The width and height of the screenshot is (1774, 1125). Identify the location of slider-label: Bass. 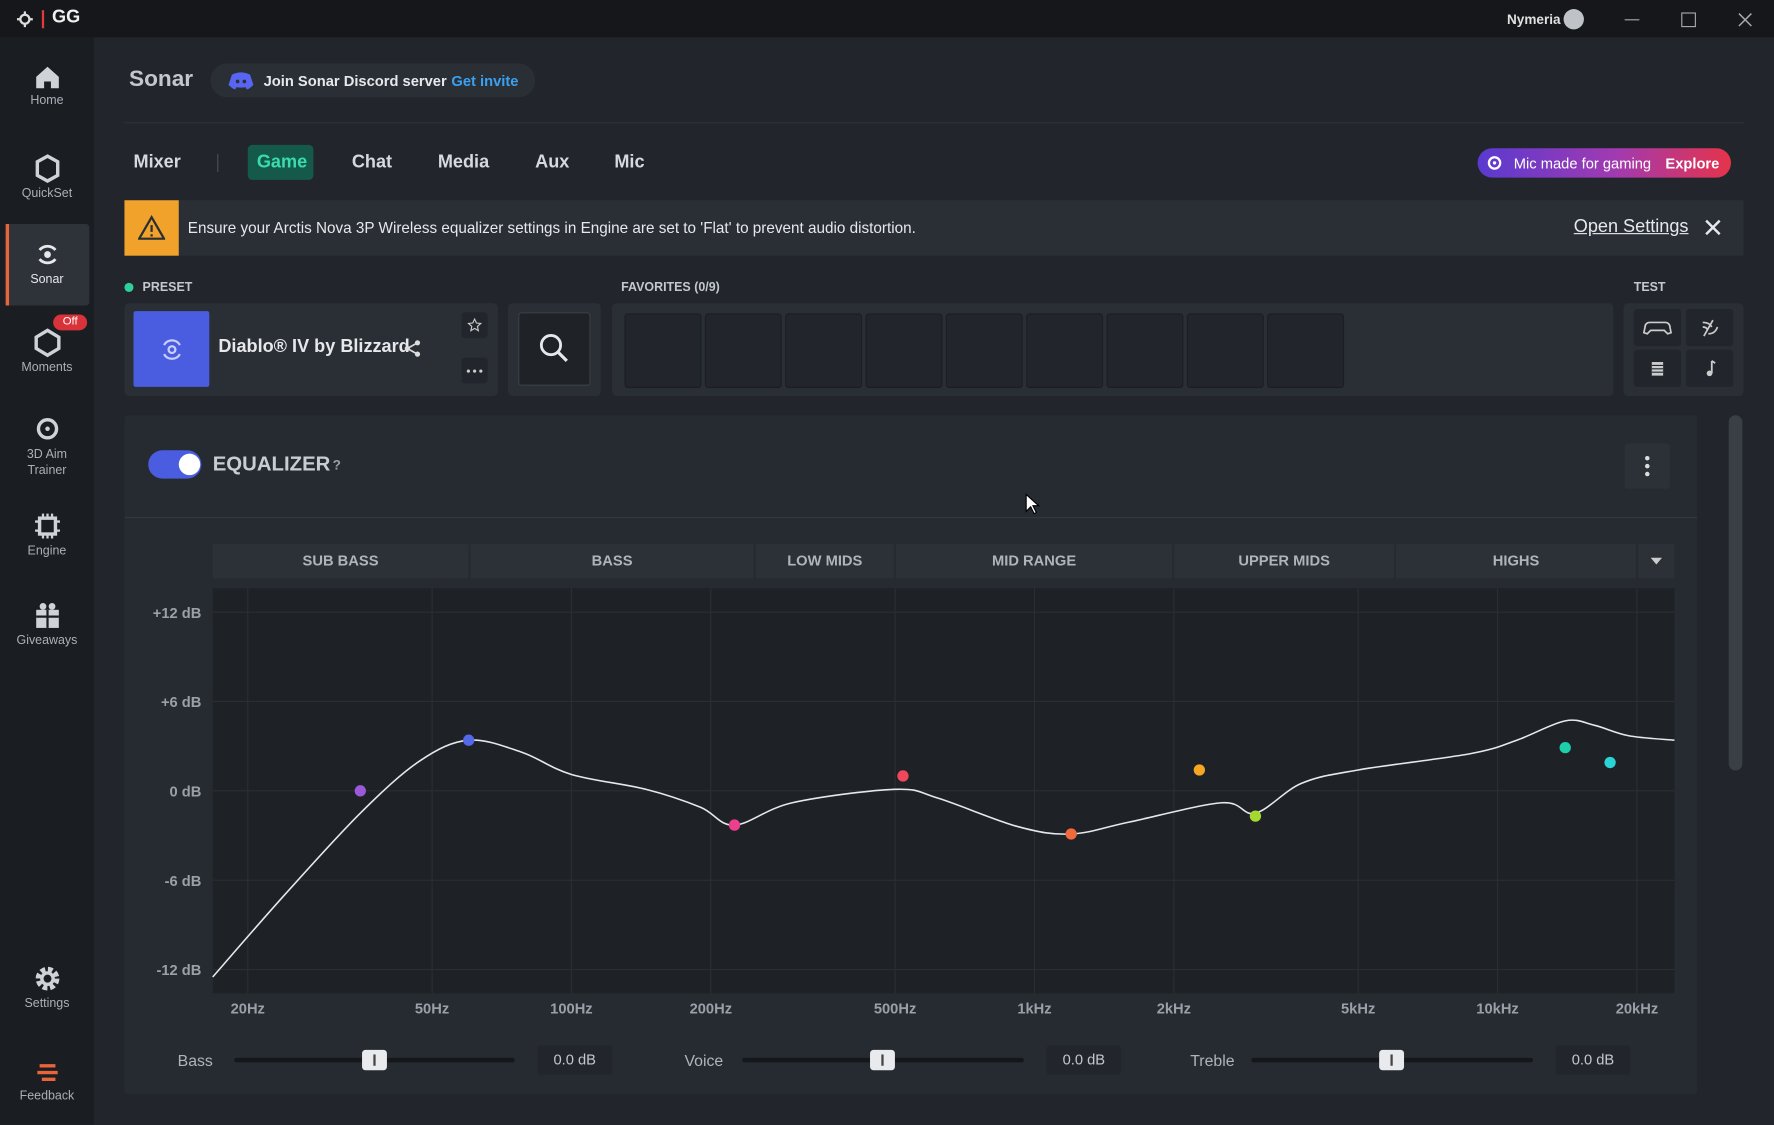
(195, 1060).